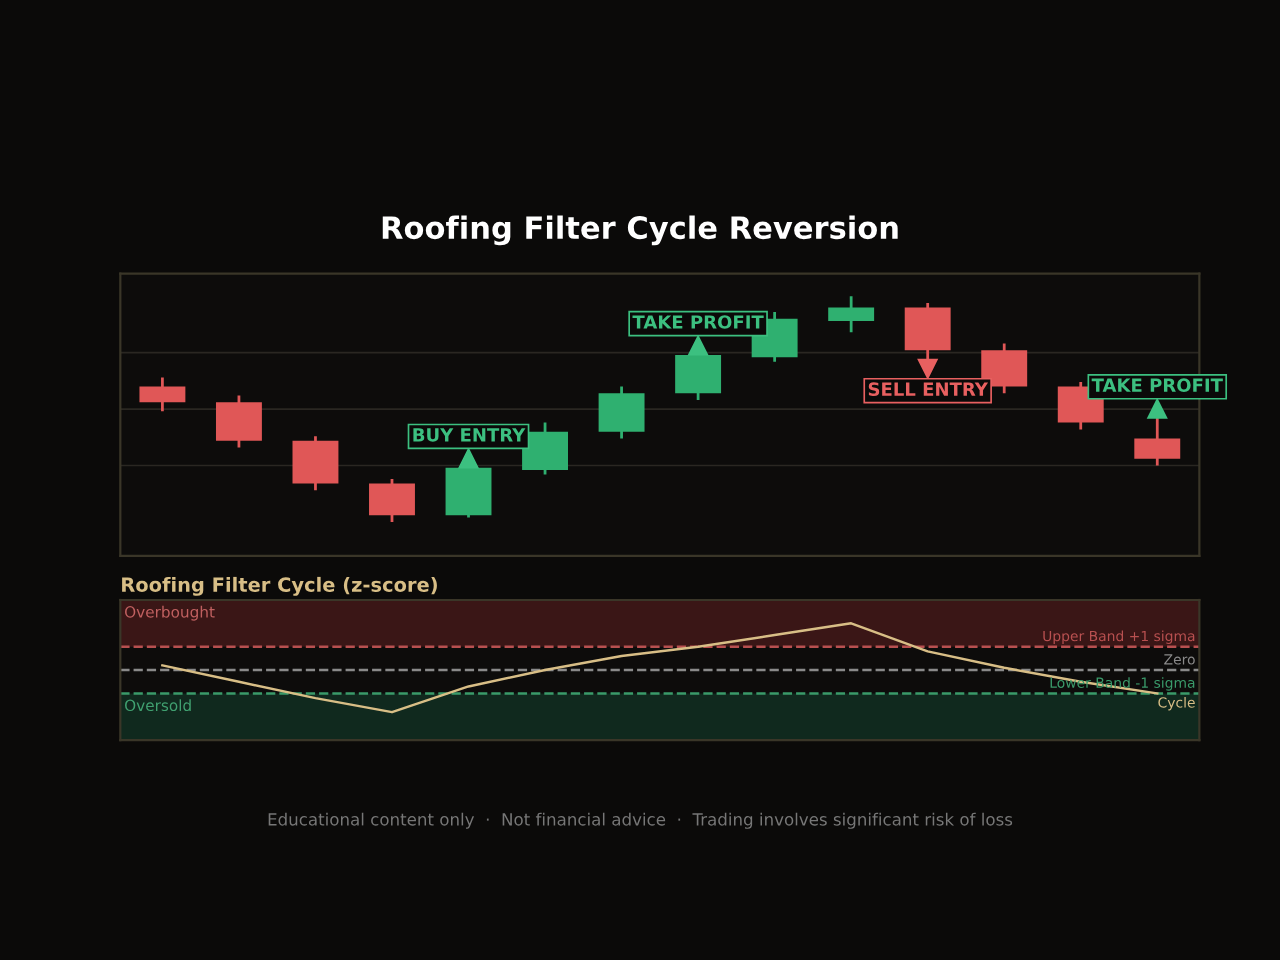 This screenshot has width=1280, height=960. I want to click on text: Educational content only · Not financial advice · Trading involves significant risk of loss, so click(640, 820).